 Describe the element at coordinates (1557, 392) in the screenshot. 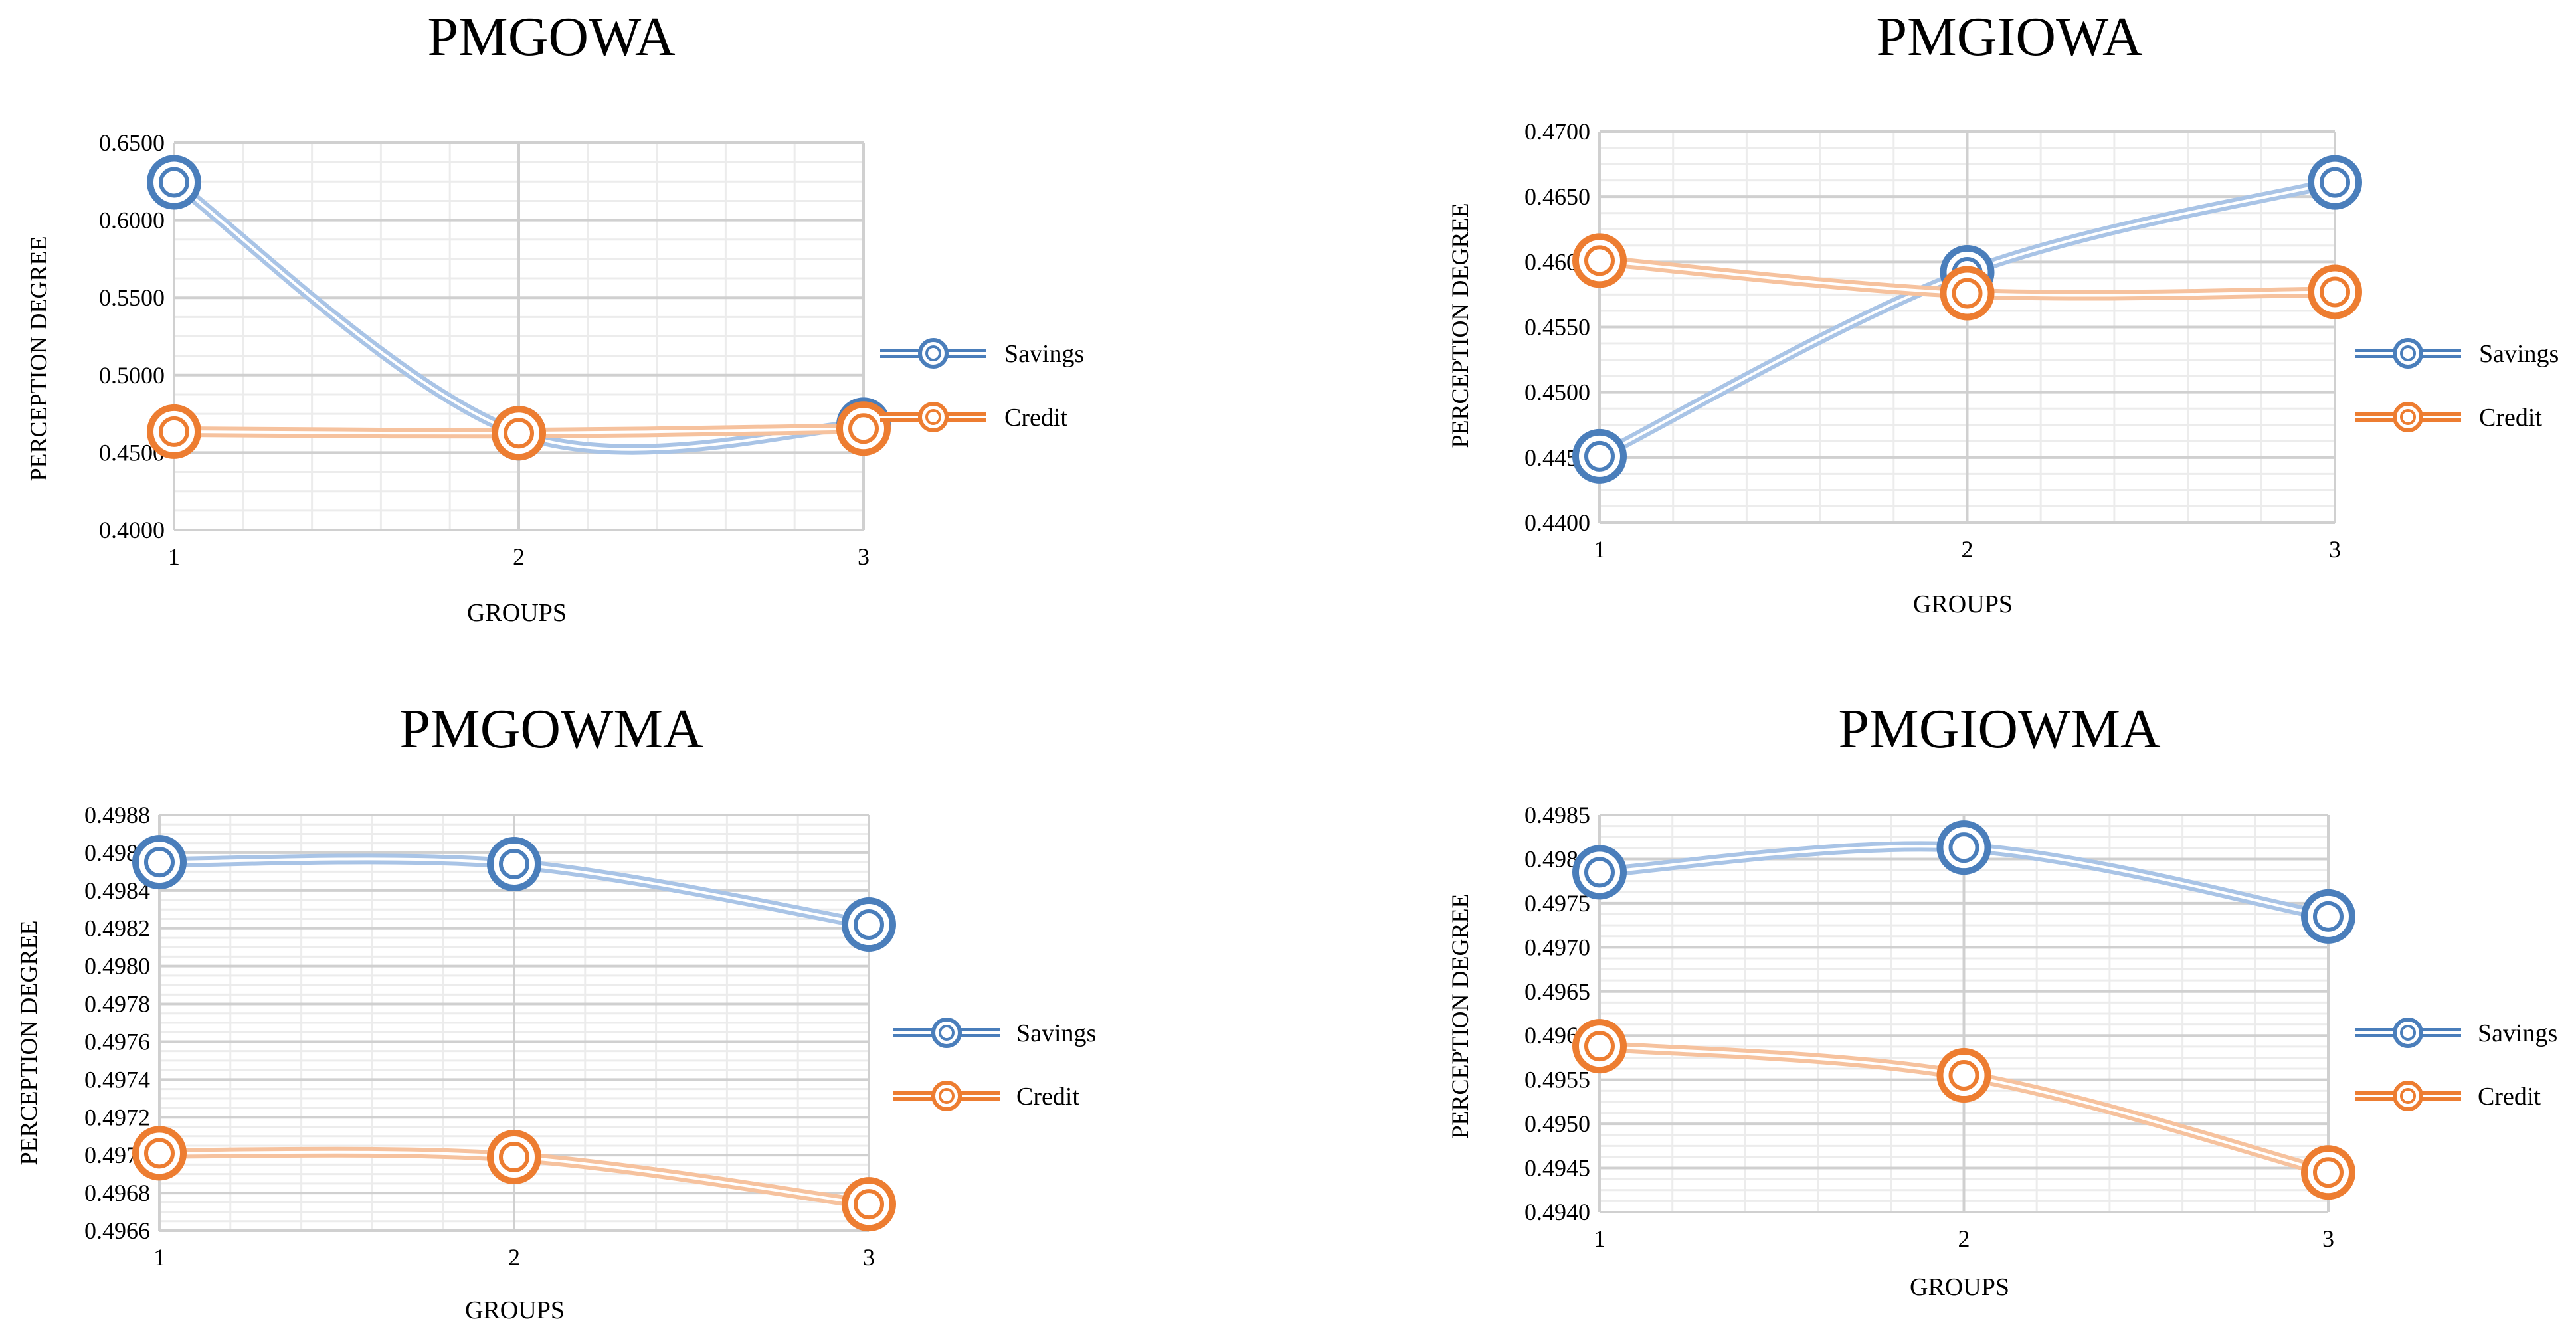

I see `y-tick-label: 0.4500` at that location.